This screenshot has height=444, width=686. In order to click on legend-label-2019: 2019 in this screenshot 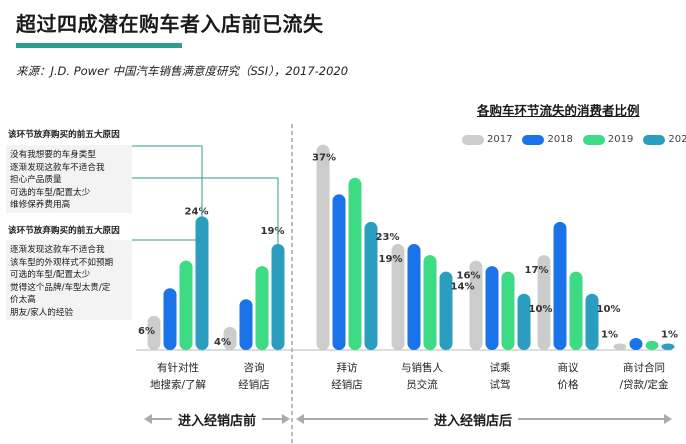, I will do `click(620, 139)`.